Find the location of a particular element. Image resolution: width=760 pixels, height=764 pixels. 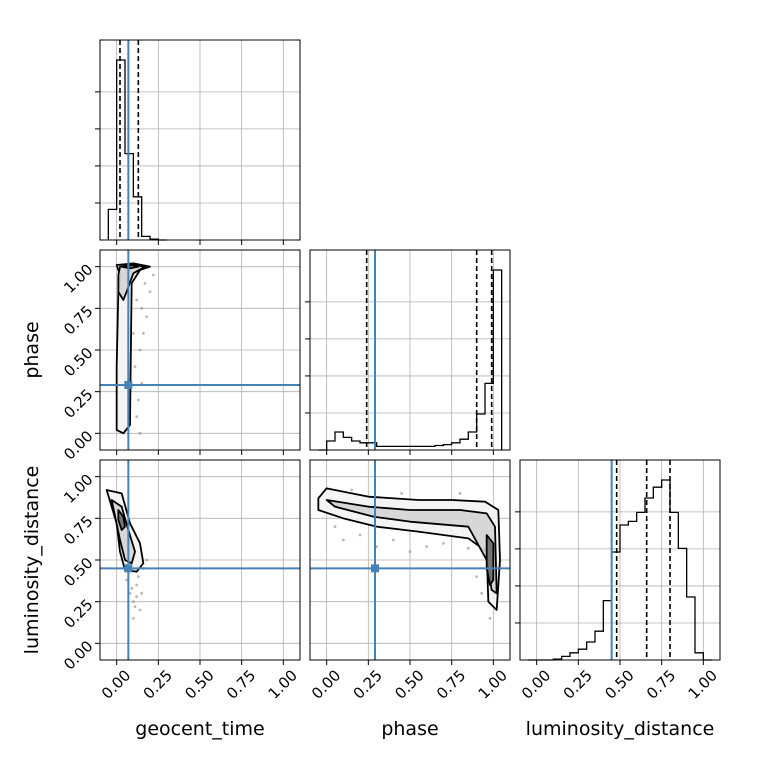

histogram-geocent_time is located at coordinates (198, 142).